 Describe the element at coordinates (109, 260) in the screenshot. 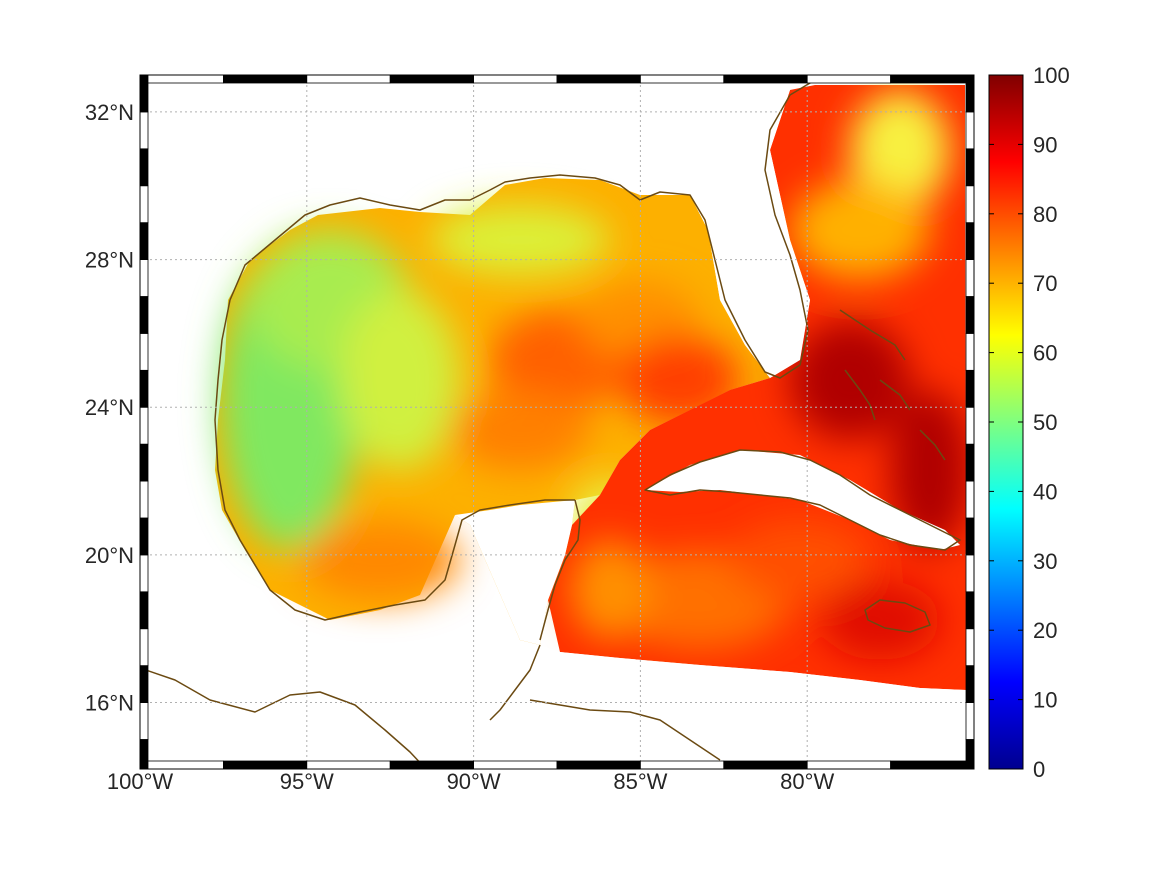

I see `lat-tick-label: 28°N` at that location.